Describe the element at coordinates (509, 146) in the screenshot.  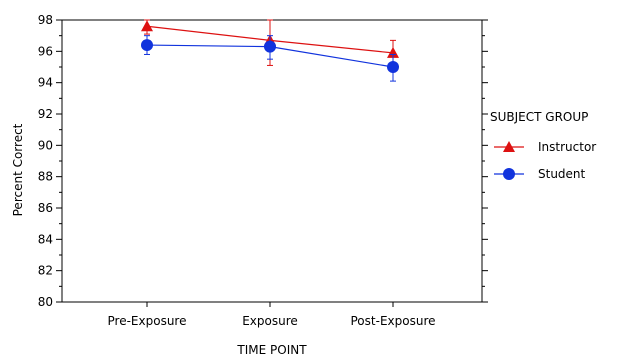
I see `legend-marker-triangle` at that location.